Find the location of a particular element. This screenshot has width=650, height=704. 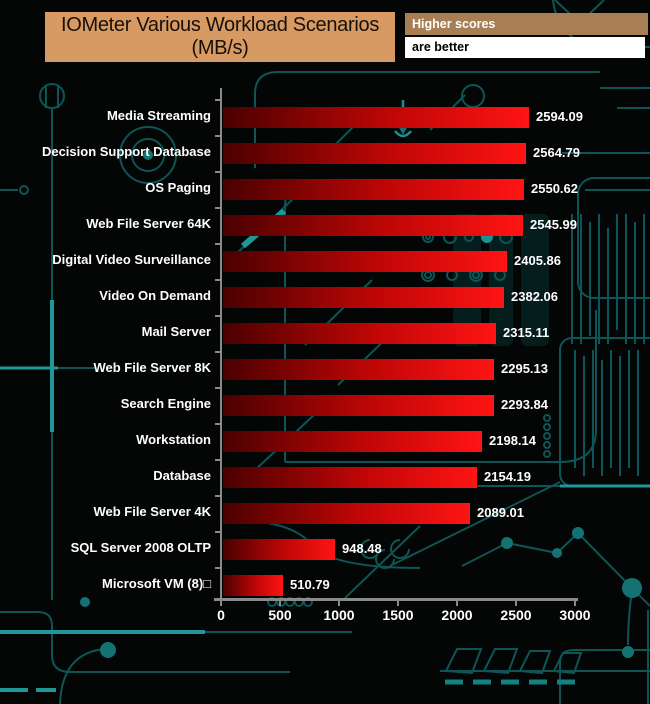

x-axis-tick-label: 0 is located at coordinates (221, 615).